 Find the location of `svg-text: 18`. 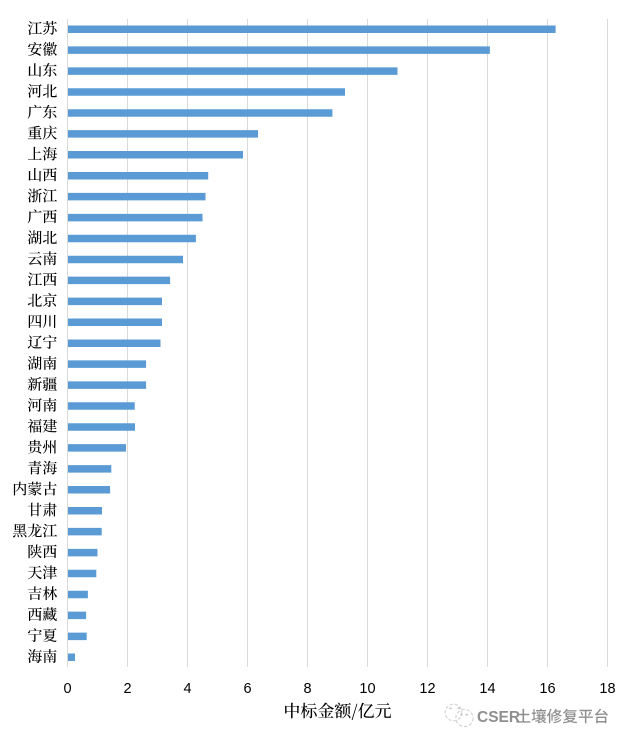

svg-text: 18 is located at coordinates (607, 689).